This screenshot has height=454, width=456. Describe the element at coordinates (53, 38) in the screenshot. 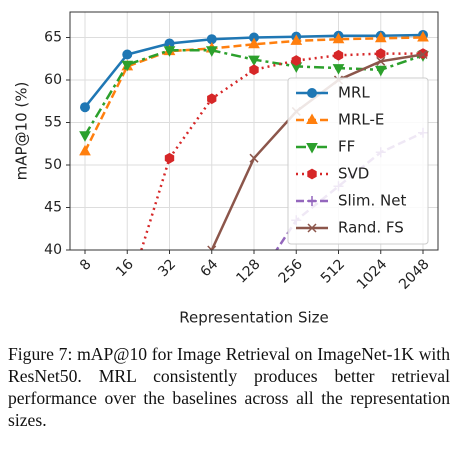

I see `y-tick-label: 65` at that location.